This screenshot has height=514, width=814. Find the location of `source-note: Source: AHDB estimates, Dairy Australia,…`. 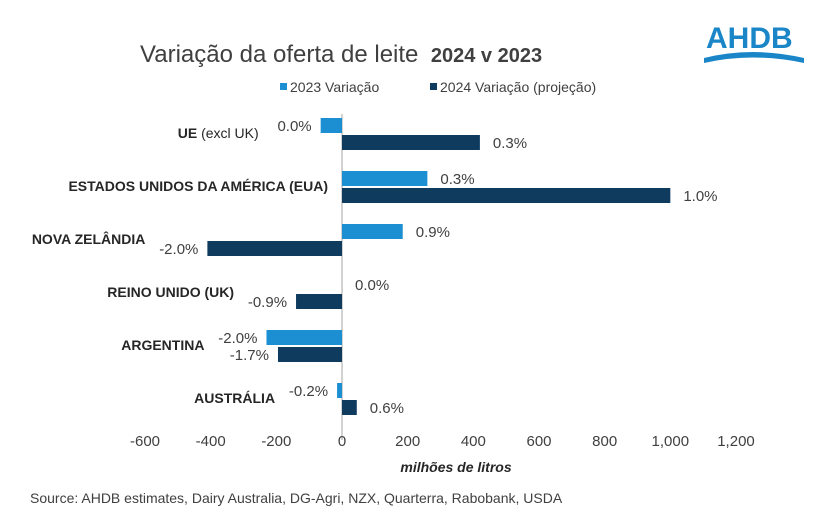

source-note: Source: AHDB estimates, Dairy Australia,… is located at coordinates (296, 498).